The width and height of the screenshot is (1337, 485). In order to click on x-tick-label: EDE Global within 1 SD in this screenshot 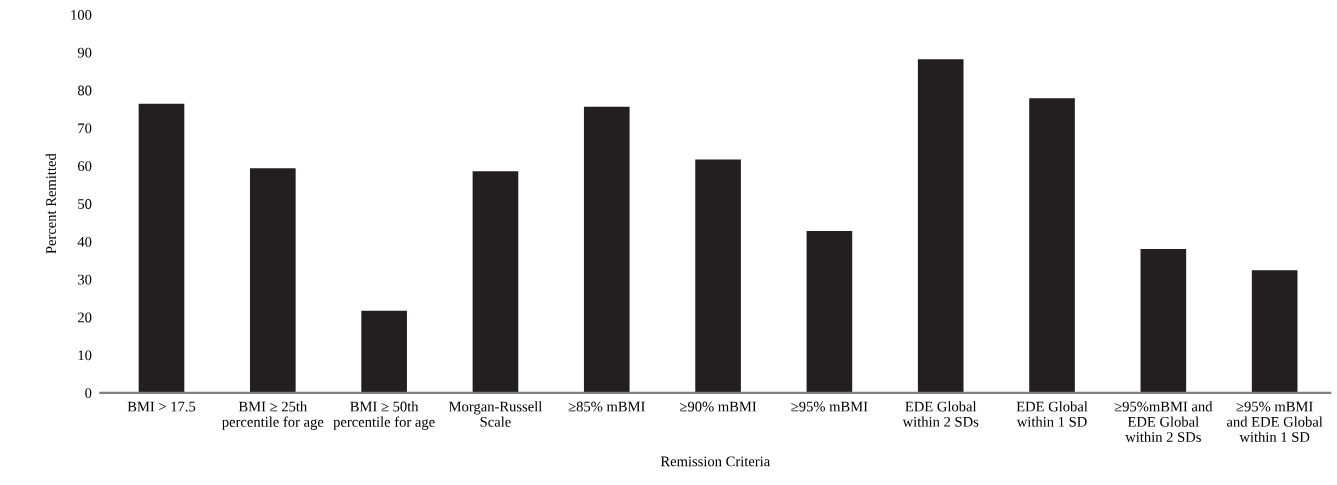, I will do `click(1052, 414)`.